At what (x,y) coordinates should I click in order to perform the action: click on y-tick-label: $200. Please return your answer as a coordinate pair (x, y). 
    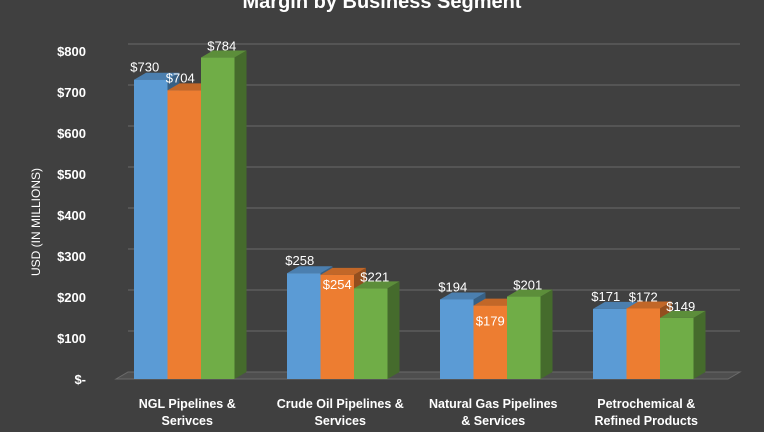
    Looking at the image, I should click on (71, 297).